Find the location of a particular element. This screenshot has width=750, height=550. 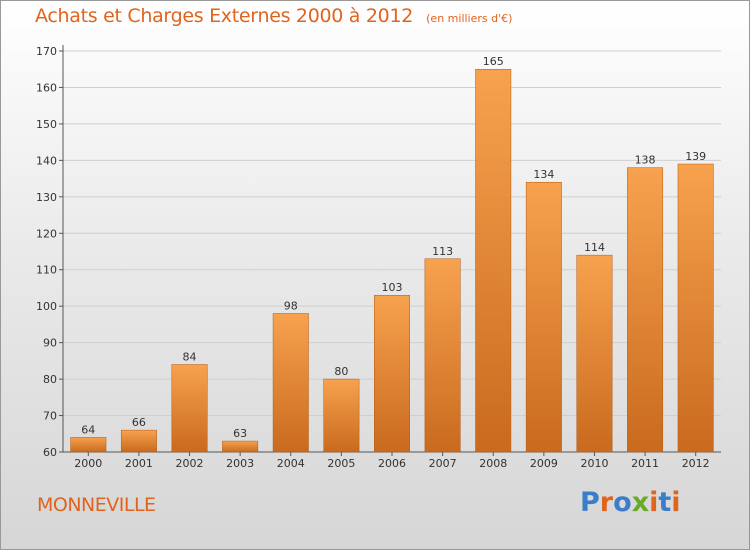

x-tick-label: 2003 is located at coordinates (240, 463).